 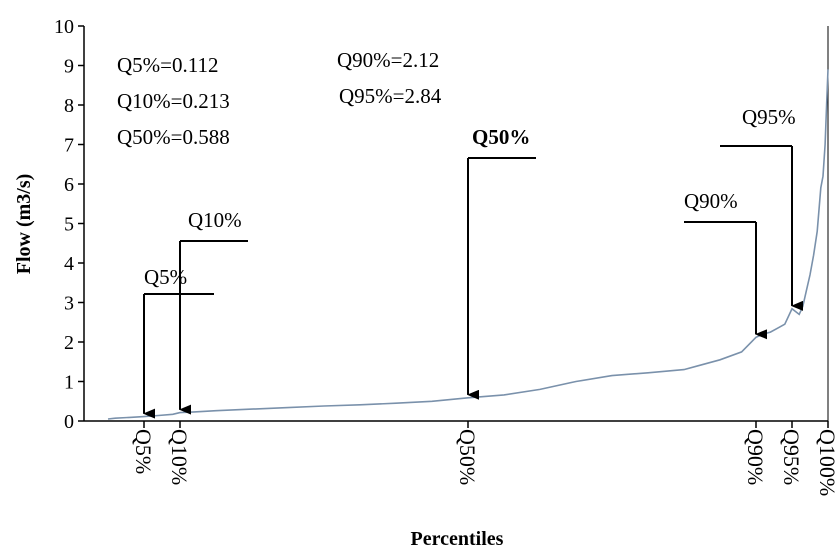 I want to click on y-tick-label: 7, so click(x=69, y=146).